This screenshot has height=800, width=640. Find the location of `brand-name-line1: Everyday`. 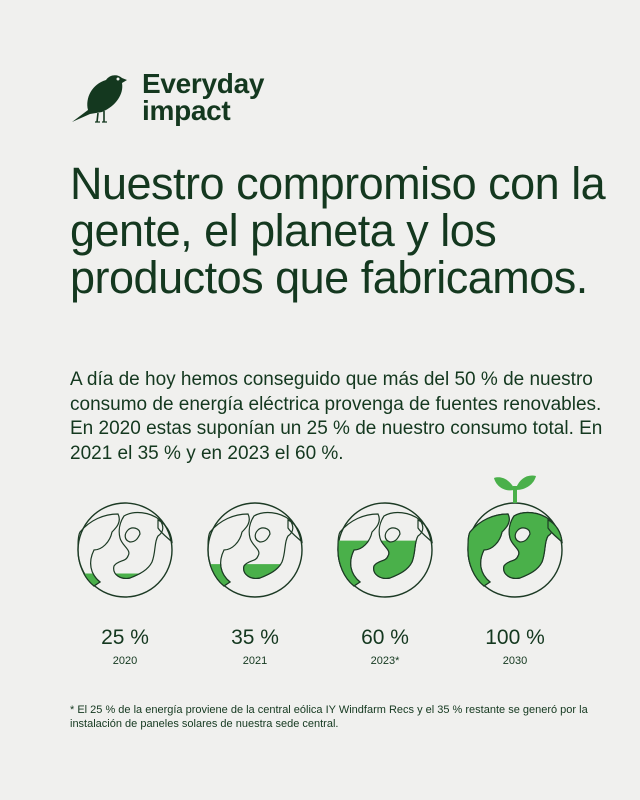

brand-name-line1: Everyday is located at coordinates (203, 83).